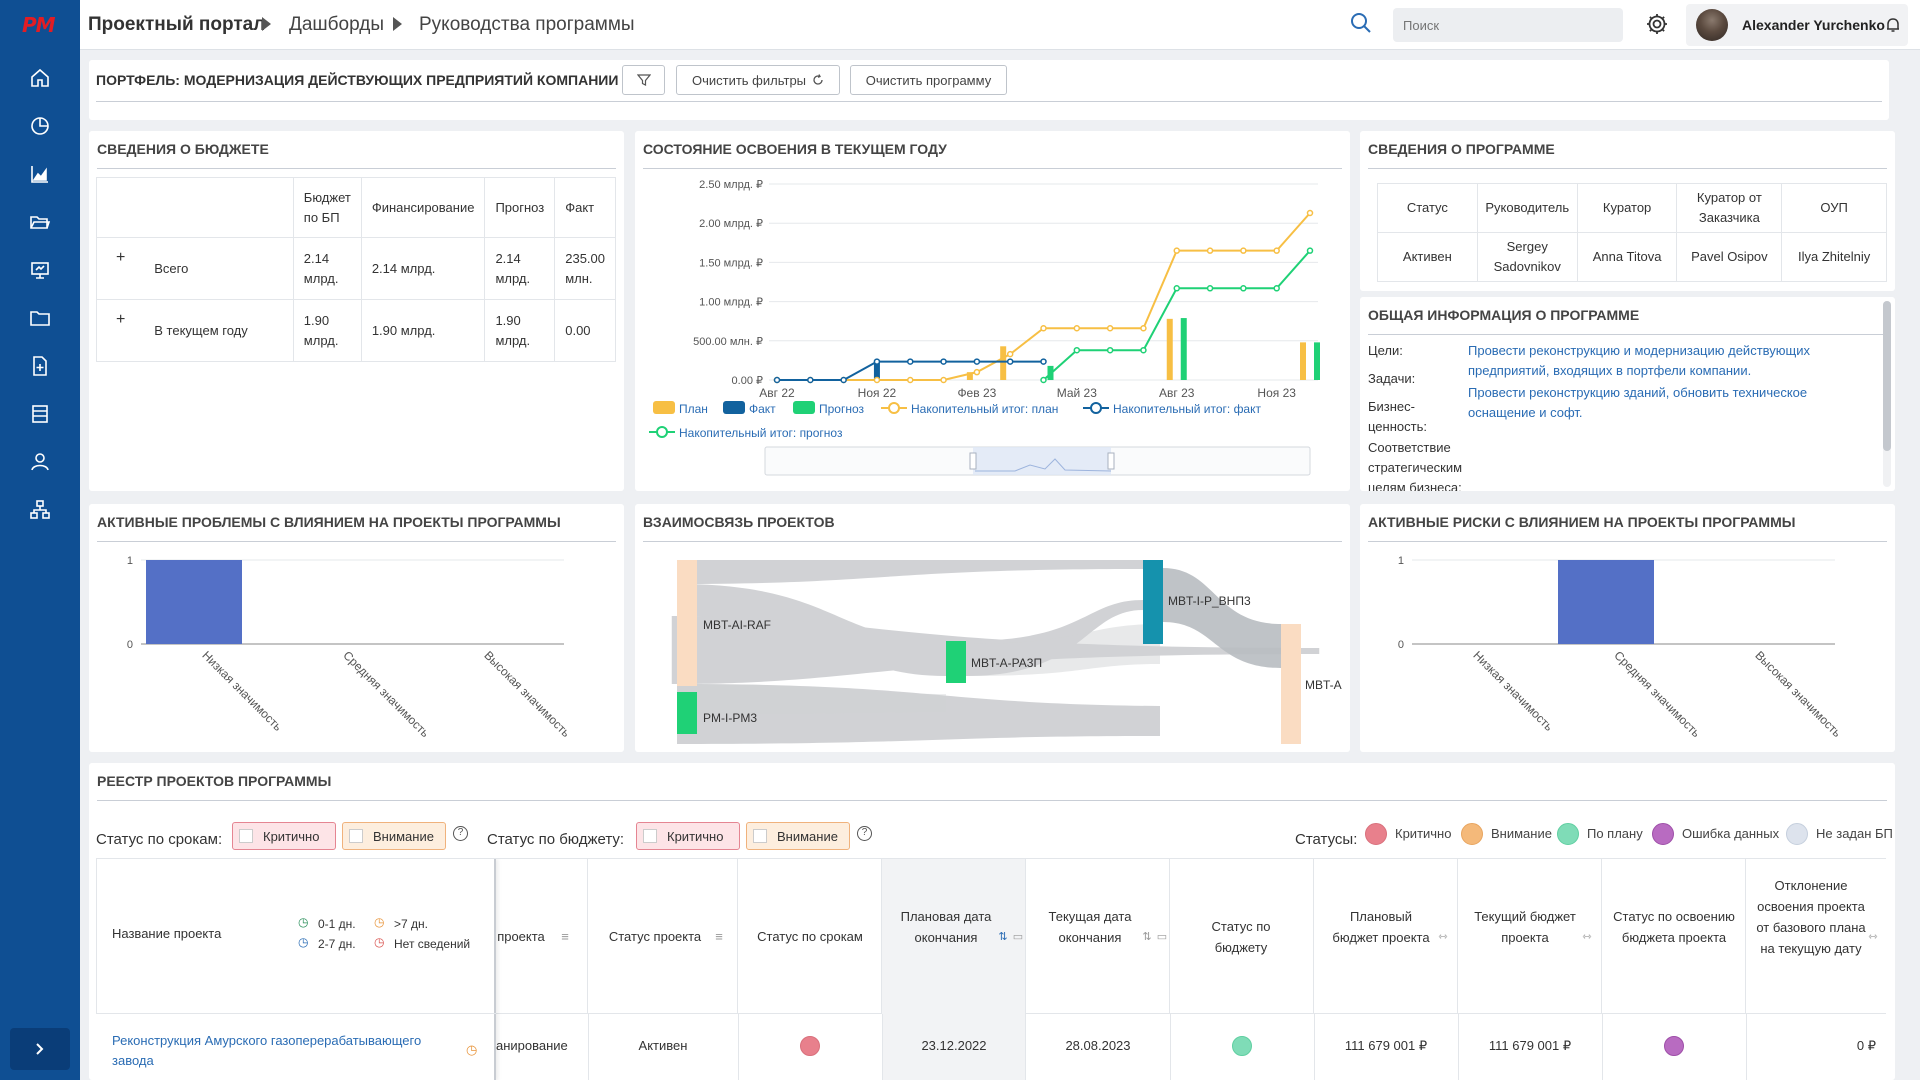  What do you see at coordinates (521, 936) in the screenshot?
I see `column-header: проекта` at bounding box center [521, 936].